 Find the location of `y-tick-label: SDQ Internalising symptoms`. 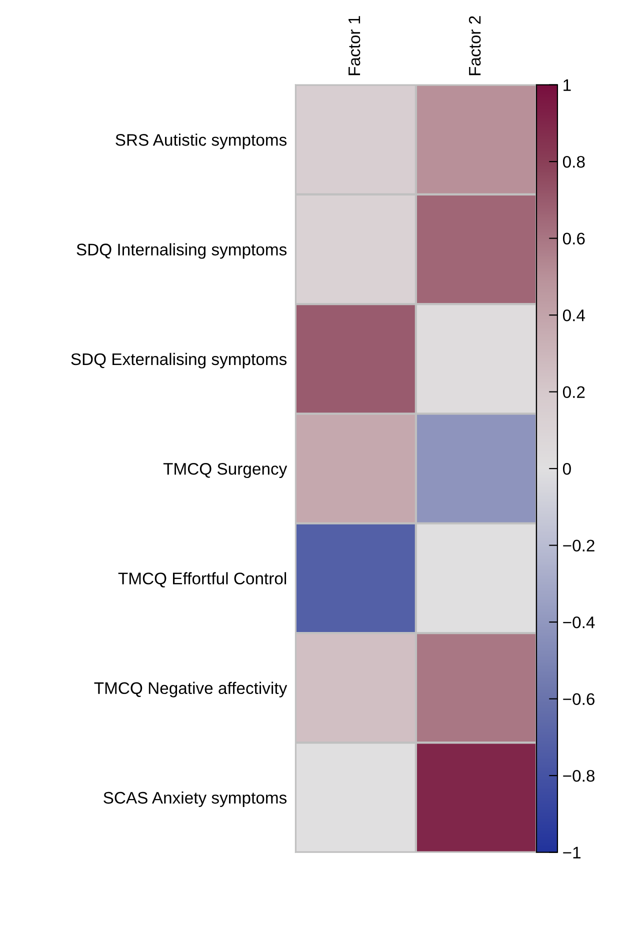

y-tick-label: SDQ Internalising symptoms is located at coordinates (181, 251).